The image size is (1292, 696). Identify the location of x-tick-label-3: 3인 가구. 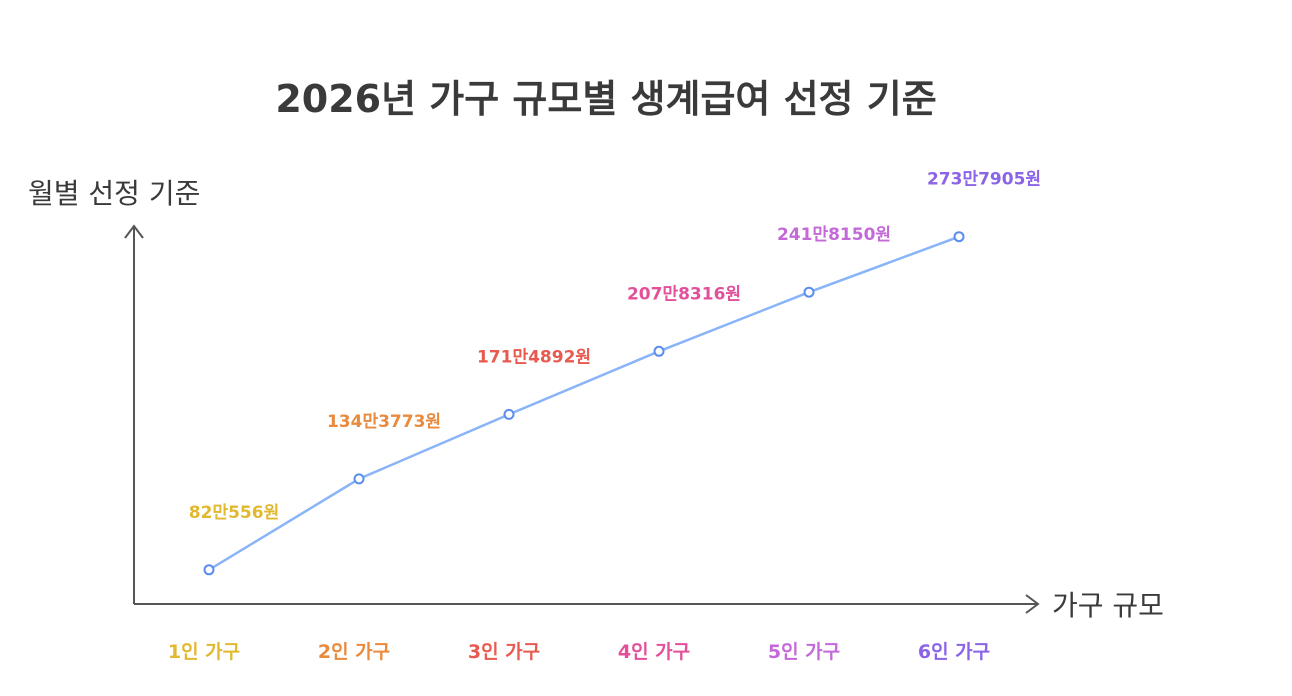
(504, 652).